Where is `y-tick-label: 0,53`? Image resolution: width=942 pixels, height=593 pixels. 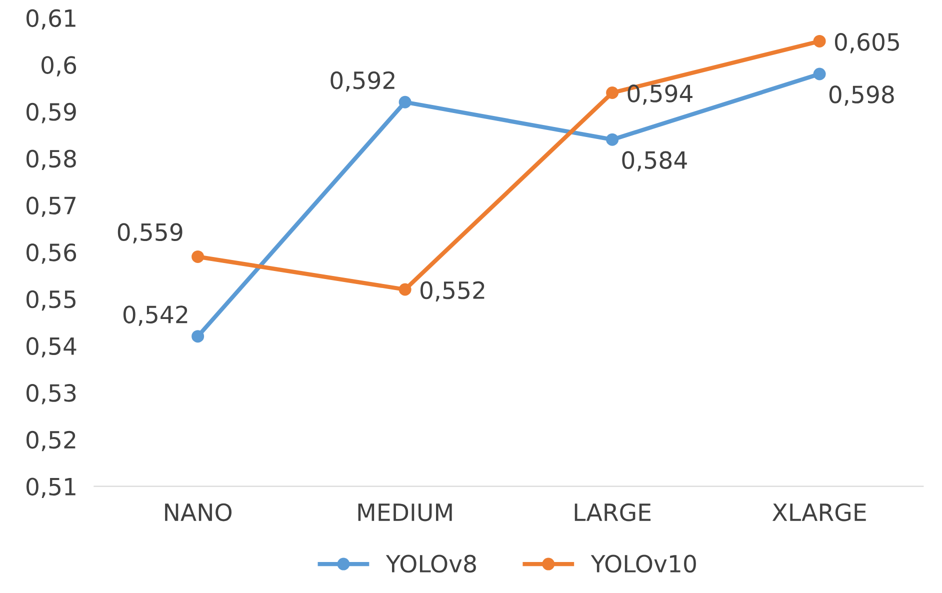
y-tick-label: 0,53 is located at coordinates (51, 394).